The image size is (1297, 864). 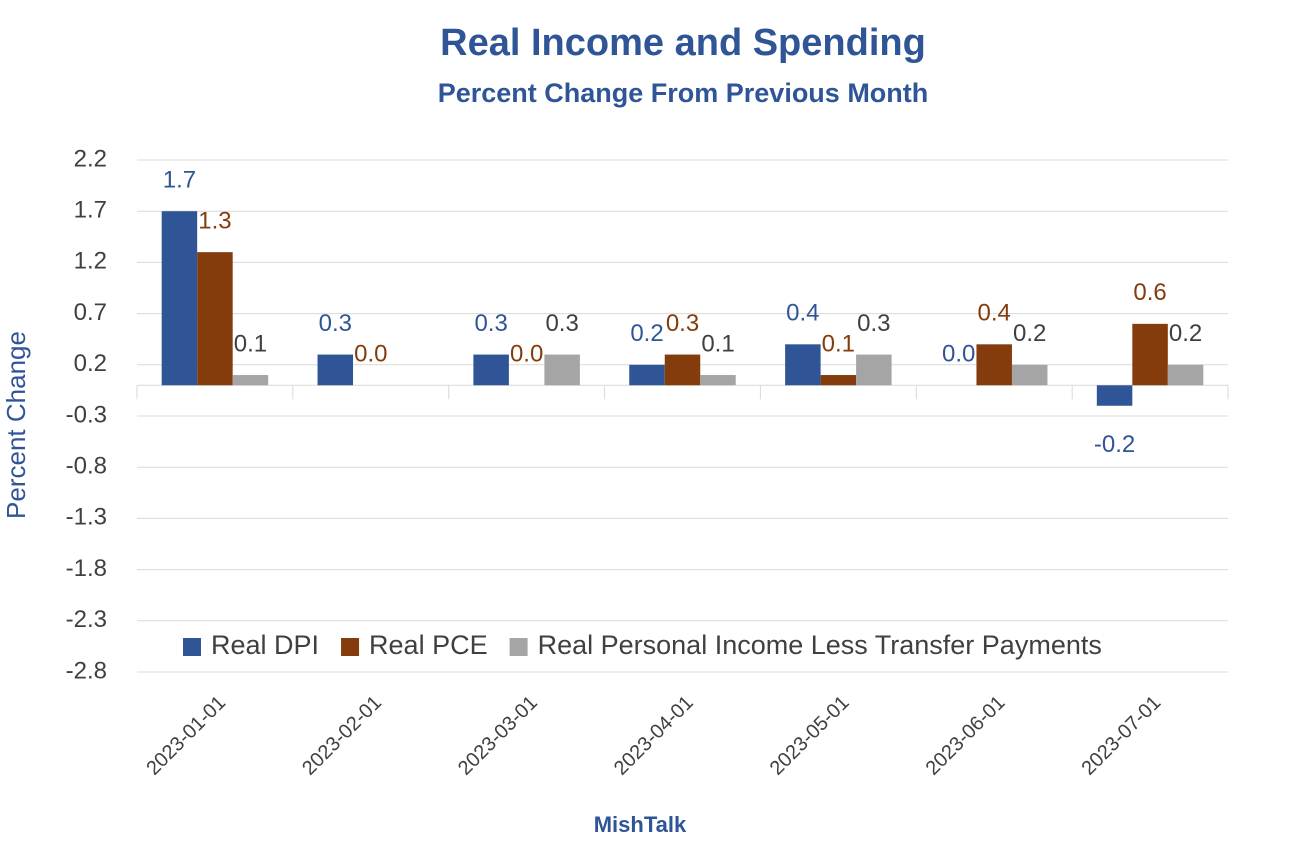 I want to click on legend-label: Real DPI, so click(x=265, y=645).